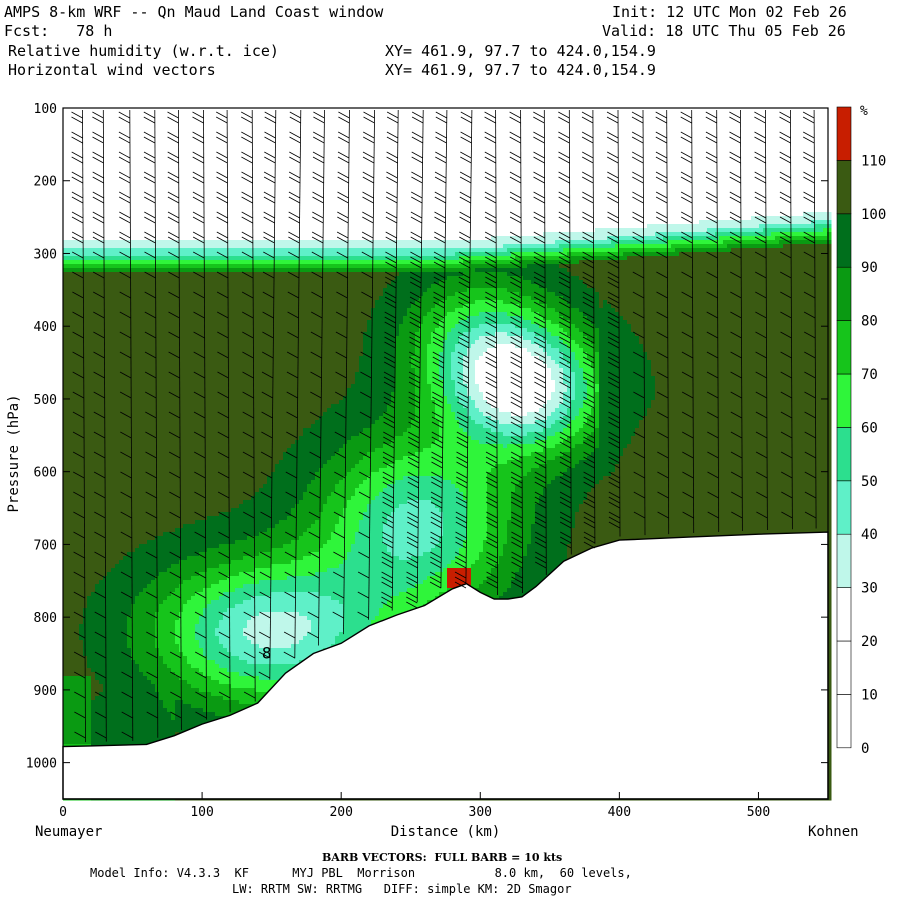  I want to click on forecast-hour: Fcst: 78 h, so click(58, 31).